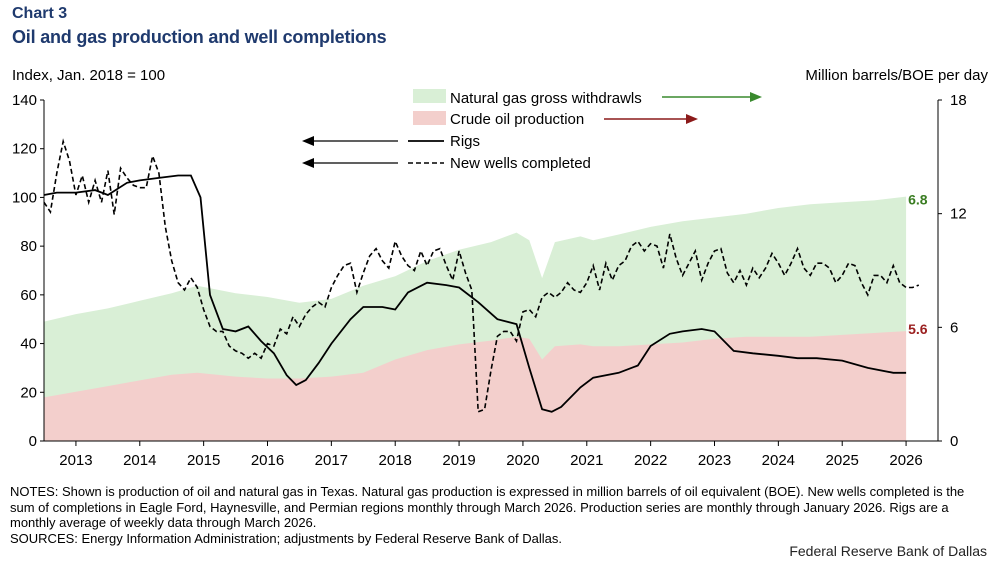  I want to click on x-tick-label: 2016, so click(267, 460).